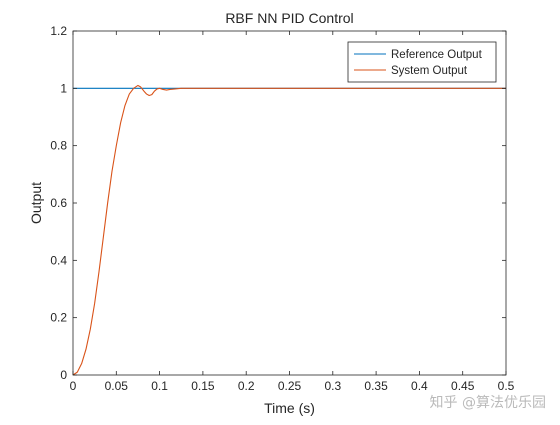 This screenshot has height=425, width=560. What do you see at coordinates (58, 31) in the screenshot?
I see `y-tick-label: 1.2` at bounding box center [58, 31].